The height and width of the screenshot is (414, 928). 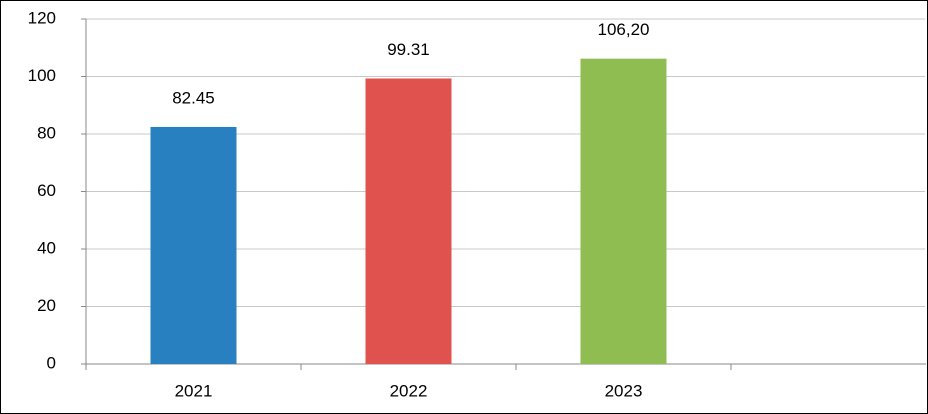 I want to click on y-tick-label: 20, so click(x=46, y=305).